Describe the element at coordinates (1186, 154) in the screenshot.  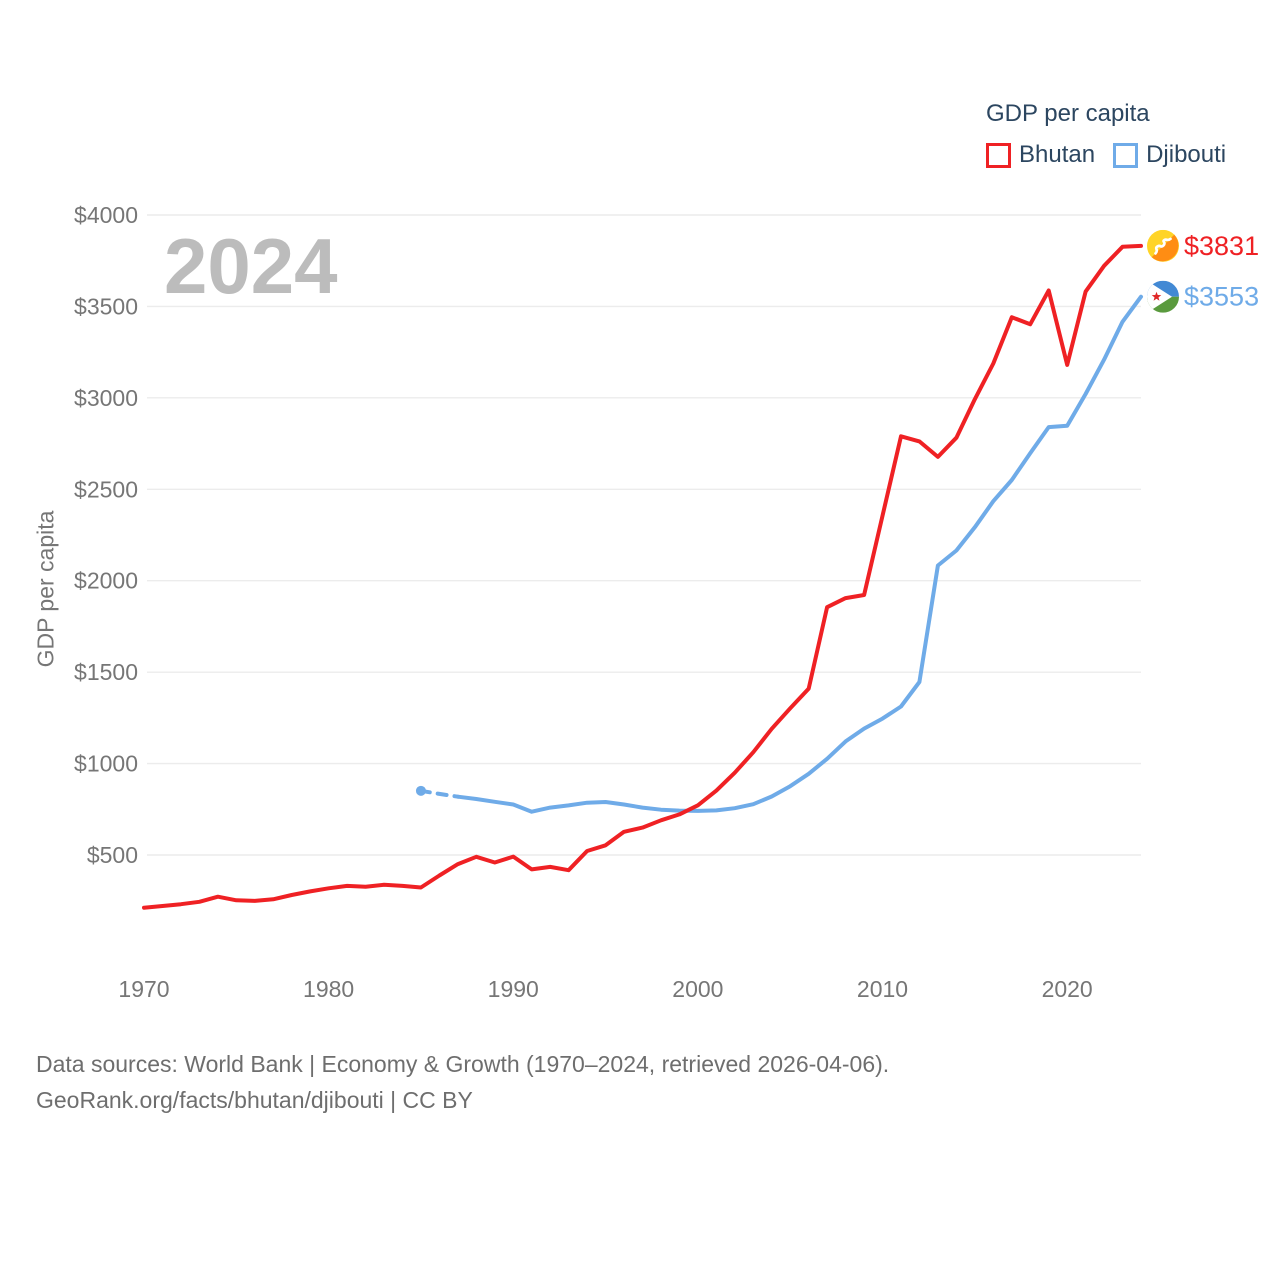
I see `legend-item-label: Djibouti` at that location.